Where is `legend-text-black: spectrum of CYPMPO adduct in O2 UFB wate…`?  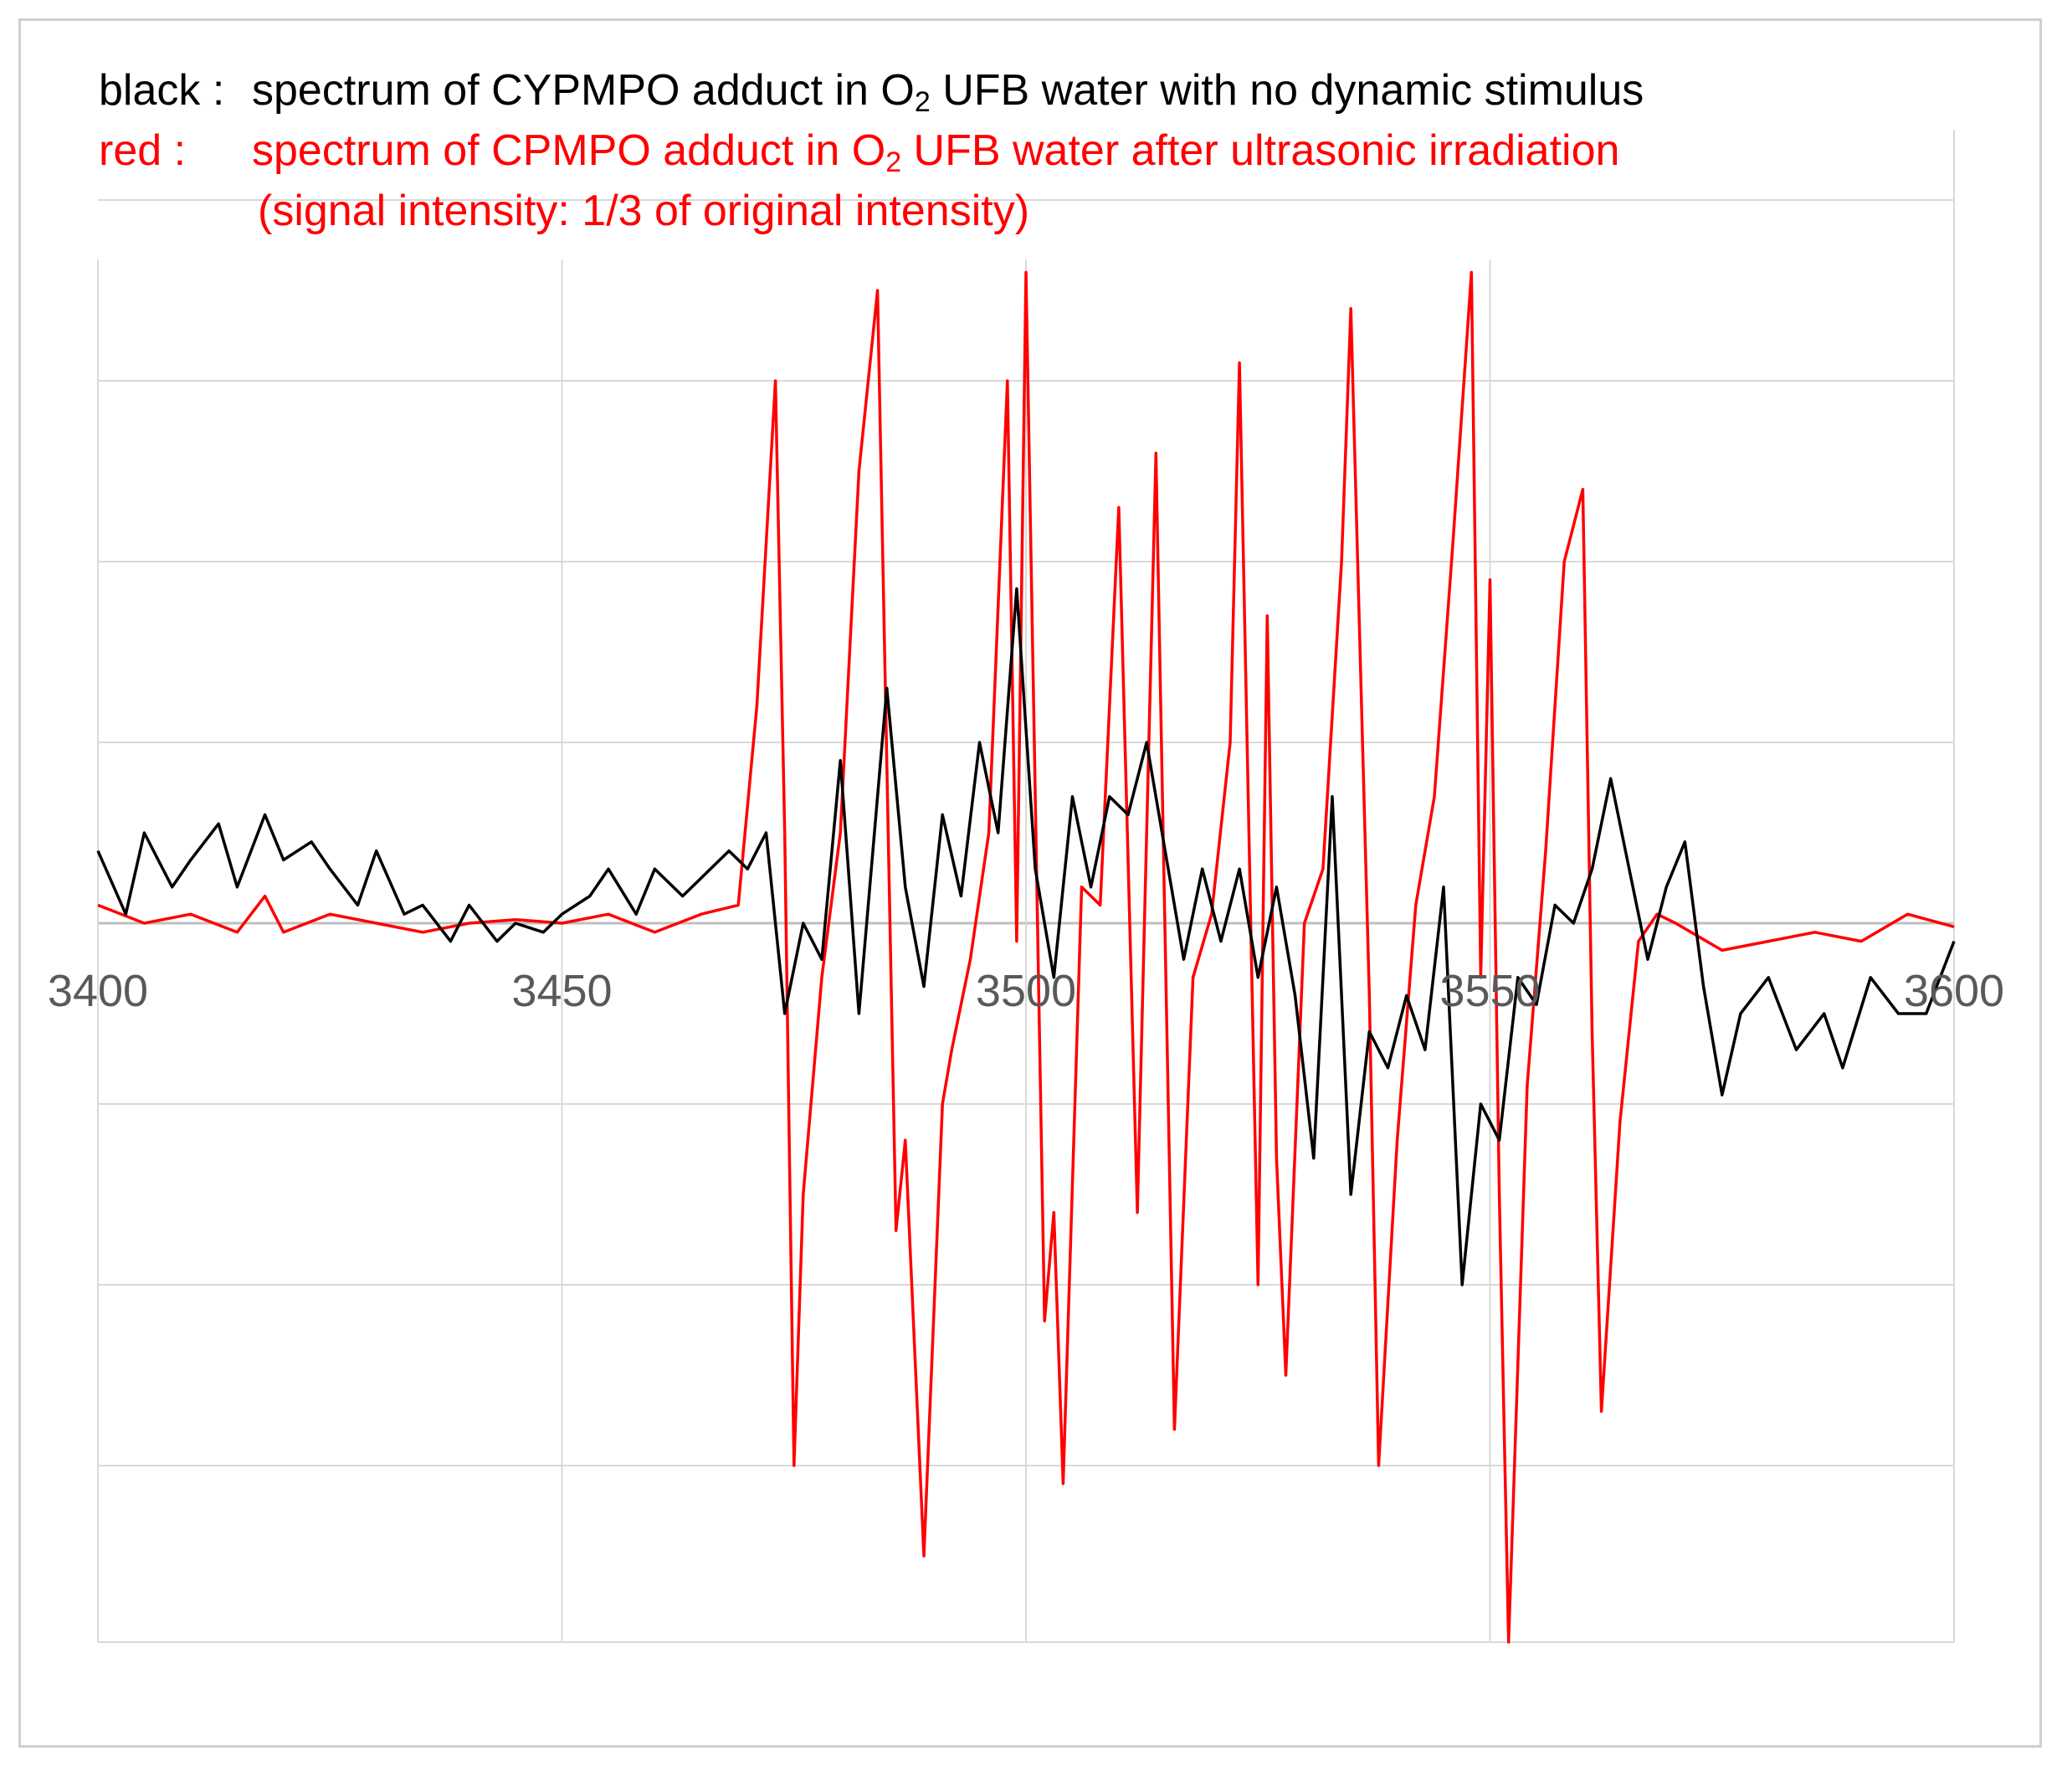 legend-text-black: spectrum of CYPMPO adduct in O2 UFB wate… is located at coordinates (948, 96).